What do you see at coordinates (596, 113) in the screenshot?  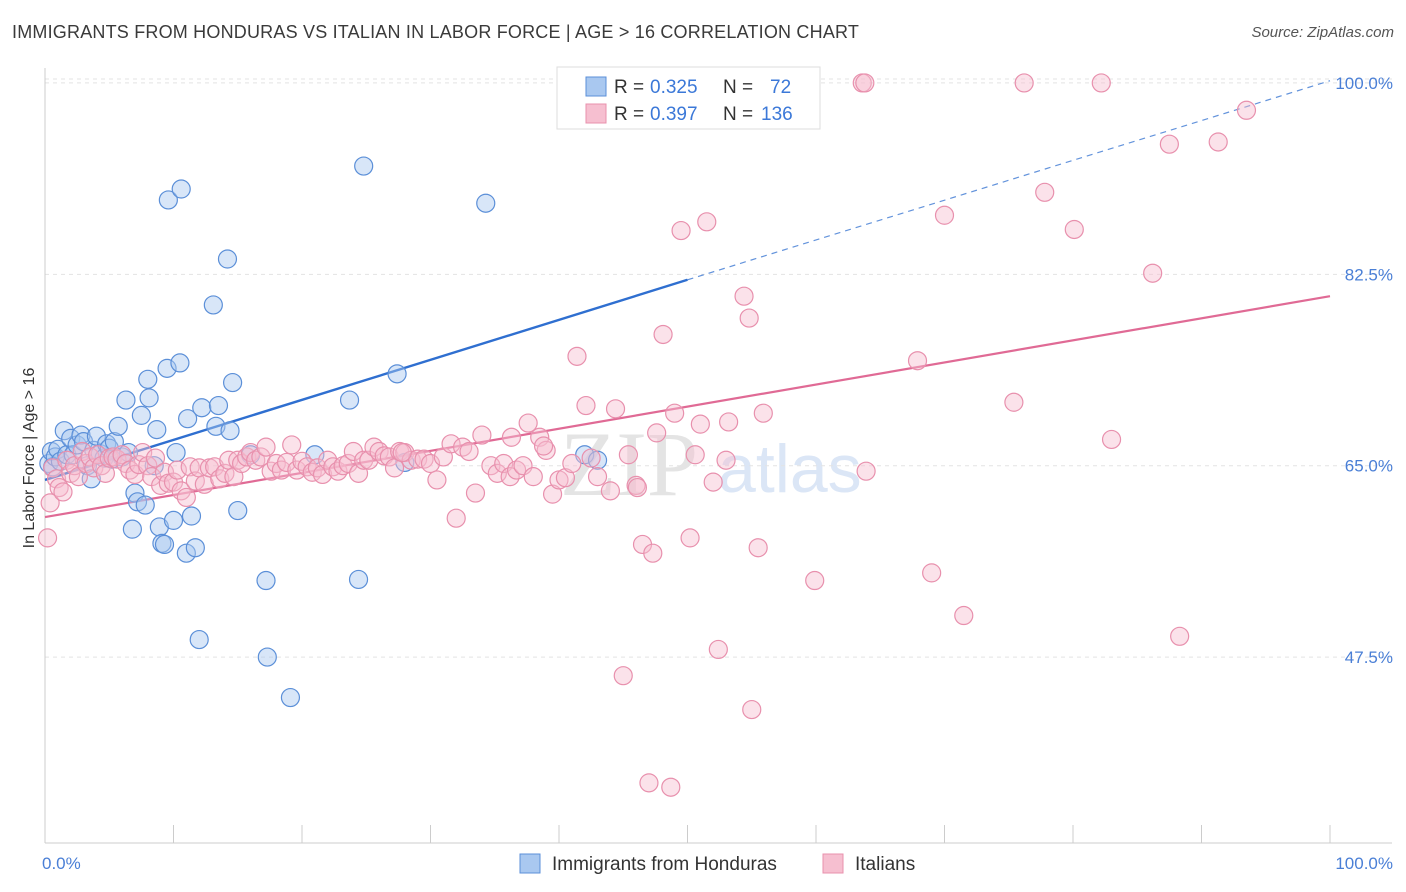 I see `legend-swatch-pink` at bounding box center [596, 113].